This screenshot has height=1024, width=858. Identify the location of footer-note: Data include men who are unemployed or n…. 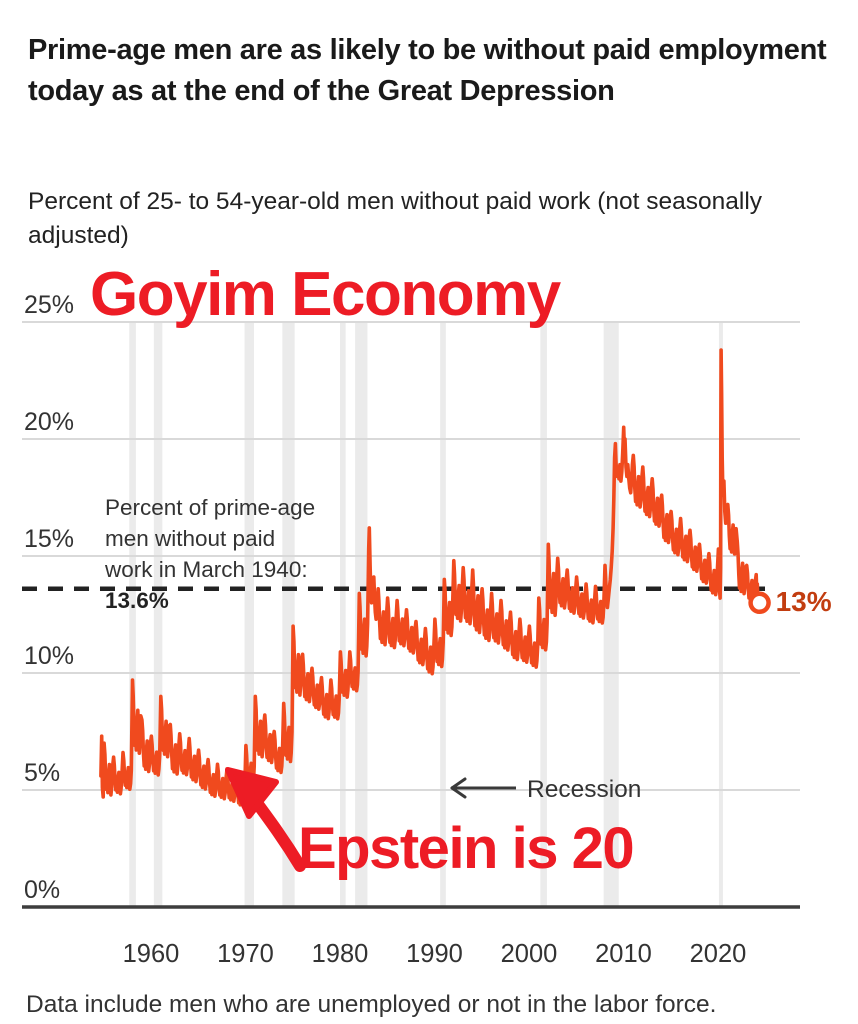
(371, 1004).